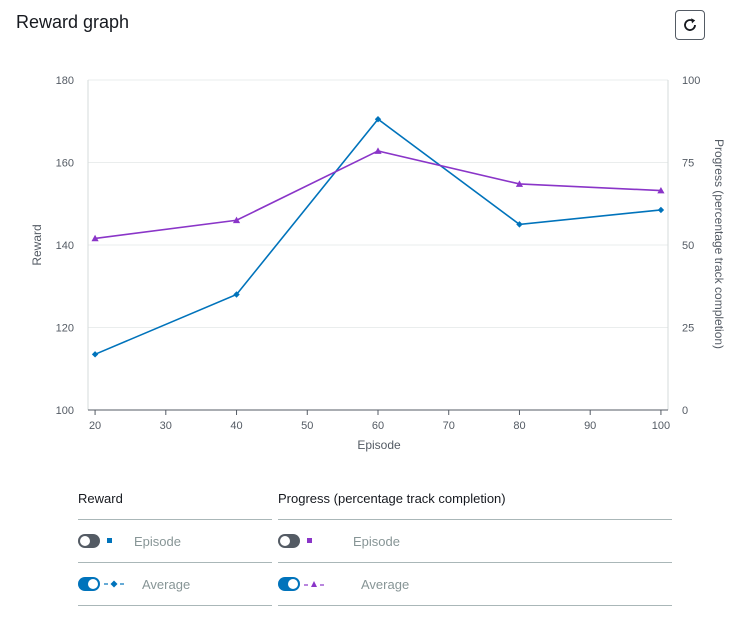  What do you see at coordinates (314, 584) in the screenshot?
I see `triangle-line-icon` at bounding box center [314, 584].